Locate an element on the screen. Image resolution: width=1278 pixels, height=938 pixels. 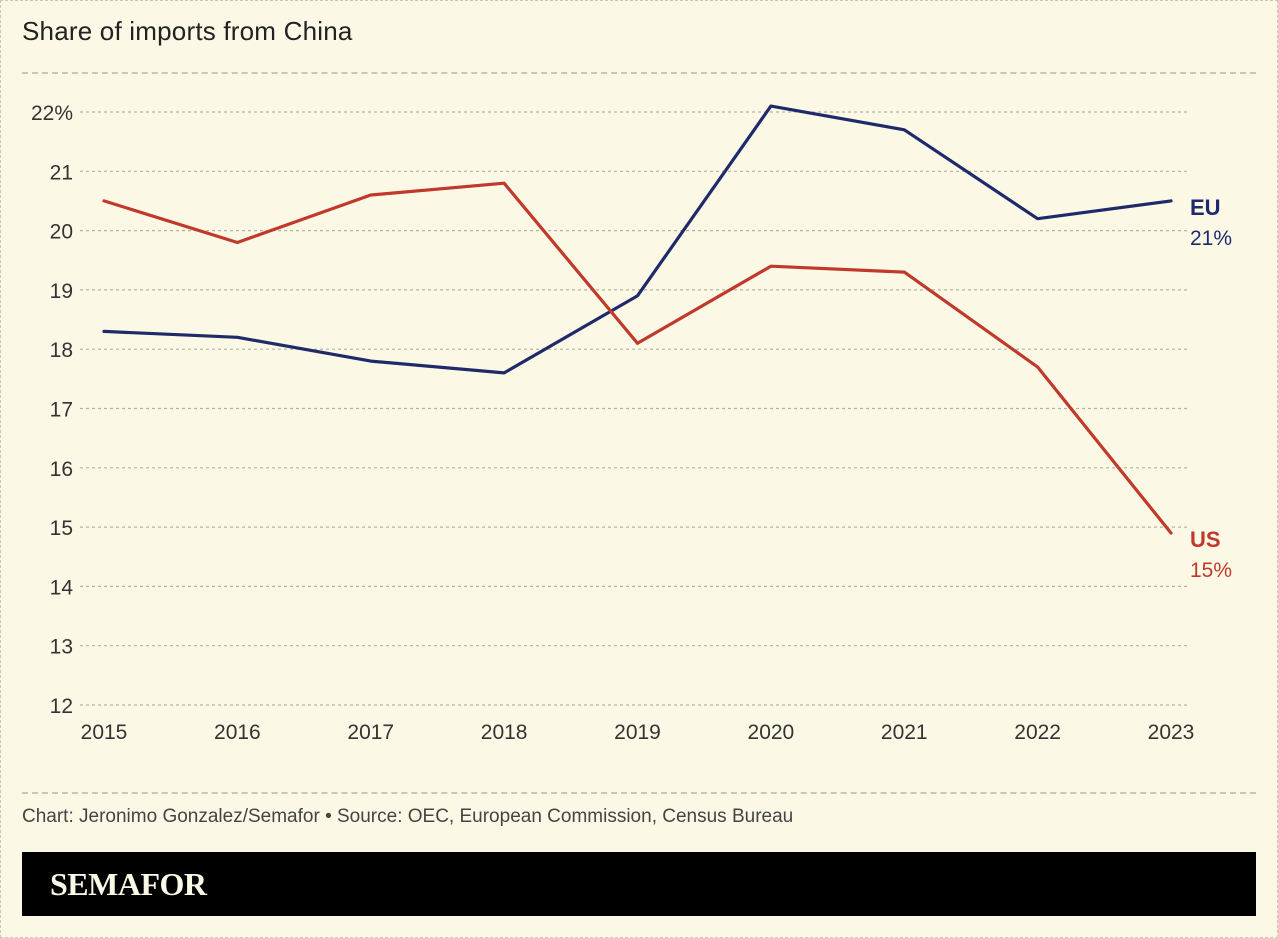
x-tick-label: 2023 is located at coordinates (1171, 732).